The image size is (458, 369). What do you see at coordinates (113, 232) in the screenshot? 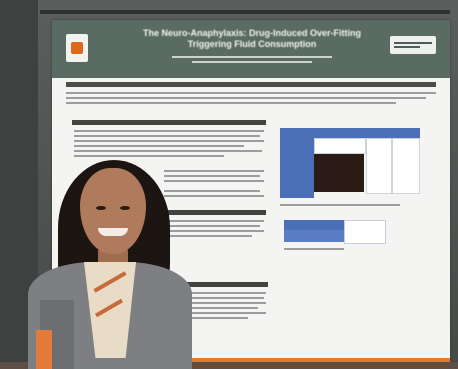
I see `person-smile` at bounding box center [113, 232].